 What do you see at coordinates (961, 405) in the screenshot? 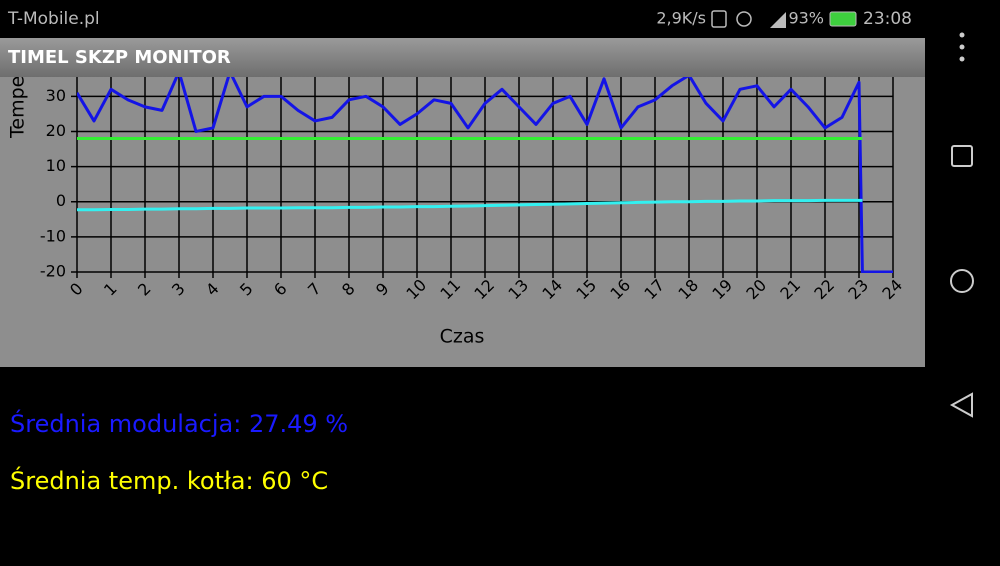
I see `back-button` at bounding box center [961, 405].